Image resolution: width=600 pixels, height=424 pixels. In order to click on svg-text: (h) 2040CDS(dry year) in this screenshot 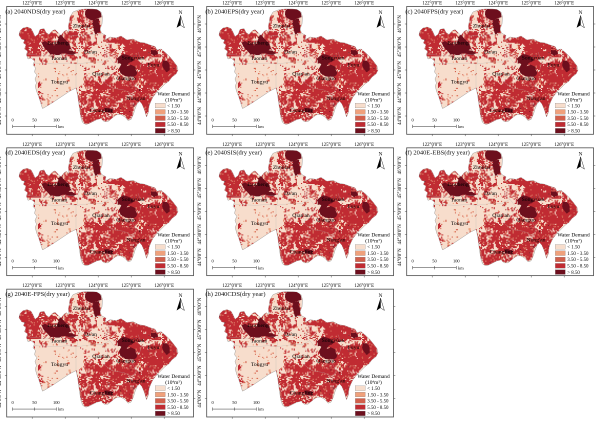, I will do `click(235, 294)`.